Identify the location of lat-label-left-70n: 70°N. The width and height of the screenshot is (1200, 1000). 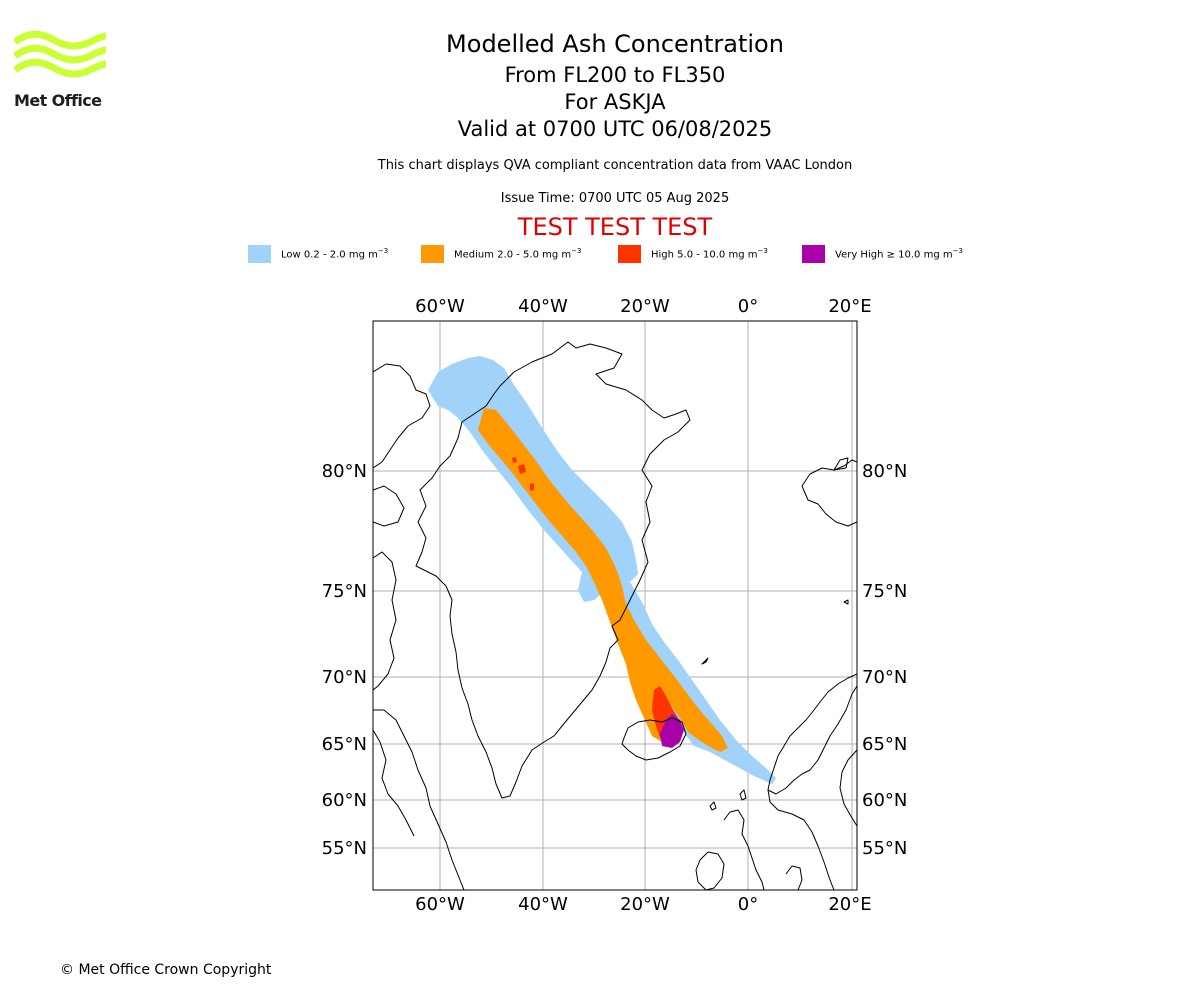
(344, 677).